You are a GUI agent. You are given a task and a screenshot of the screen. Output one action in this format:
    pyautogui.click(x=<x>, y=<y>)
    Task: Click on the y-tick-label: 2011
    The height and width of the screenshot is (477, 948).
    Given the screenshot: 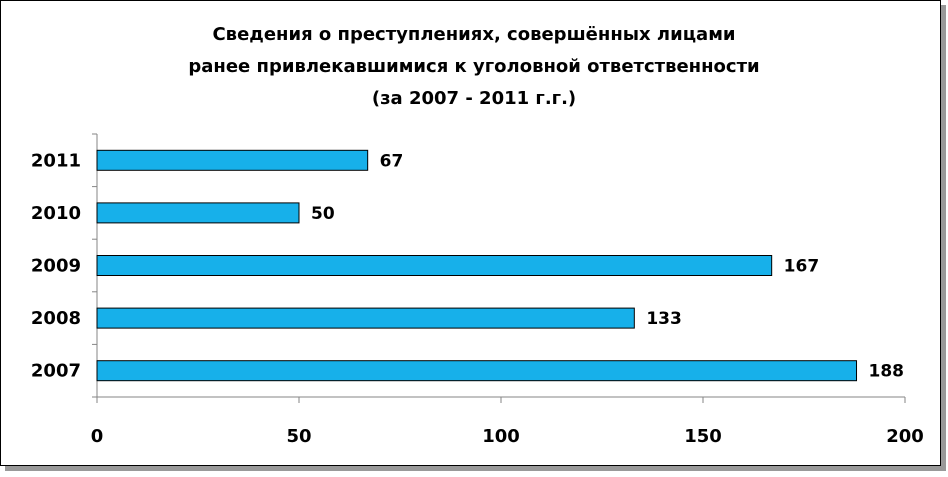 What is the action you would take?
    pyautogui.click(x=56, y=160)
    